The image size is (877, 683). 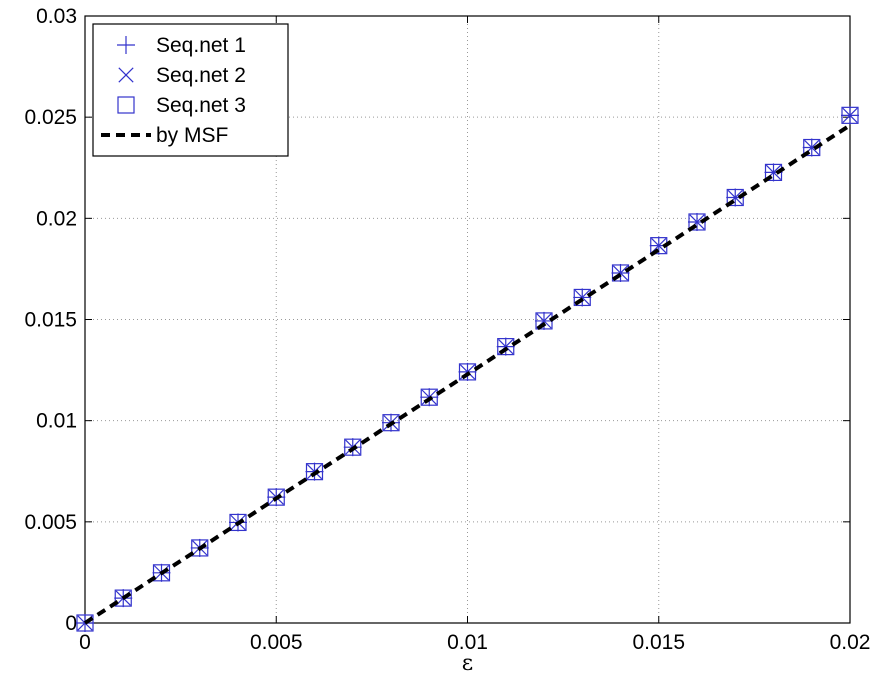 I want to click on legend-label: Seq.net 1, so click(x=201, y=45).